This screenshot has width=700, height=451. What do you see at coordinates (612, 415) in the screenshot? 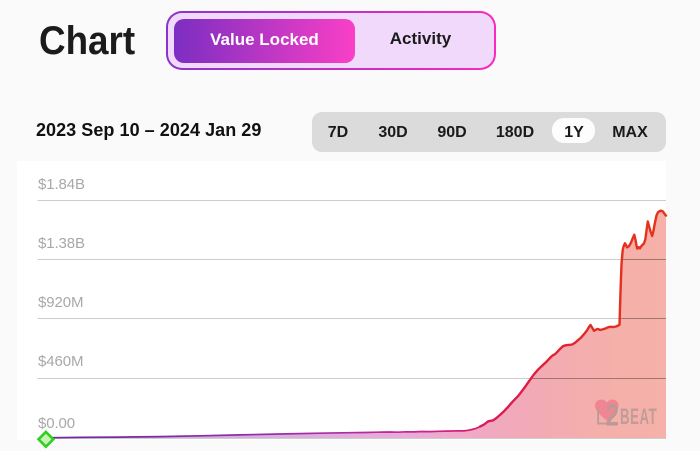
I see `svg-text: 2` at bounding box center [612, 415].